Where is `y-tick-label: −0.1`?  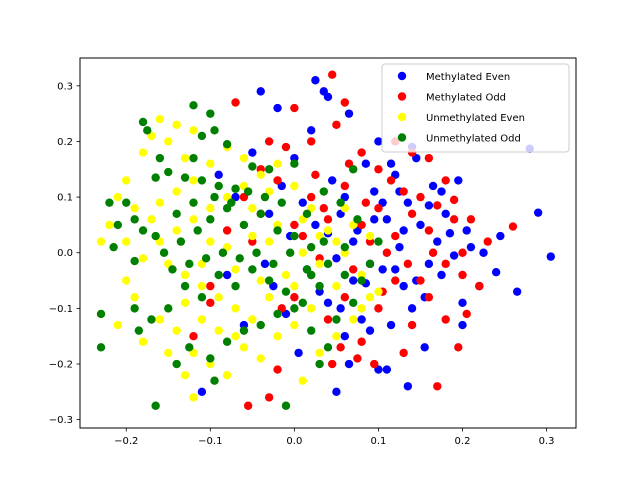
y-tick-label: −0.1 is located at coordinates (61, 309).